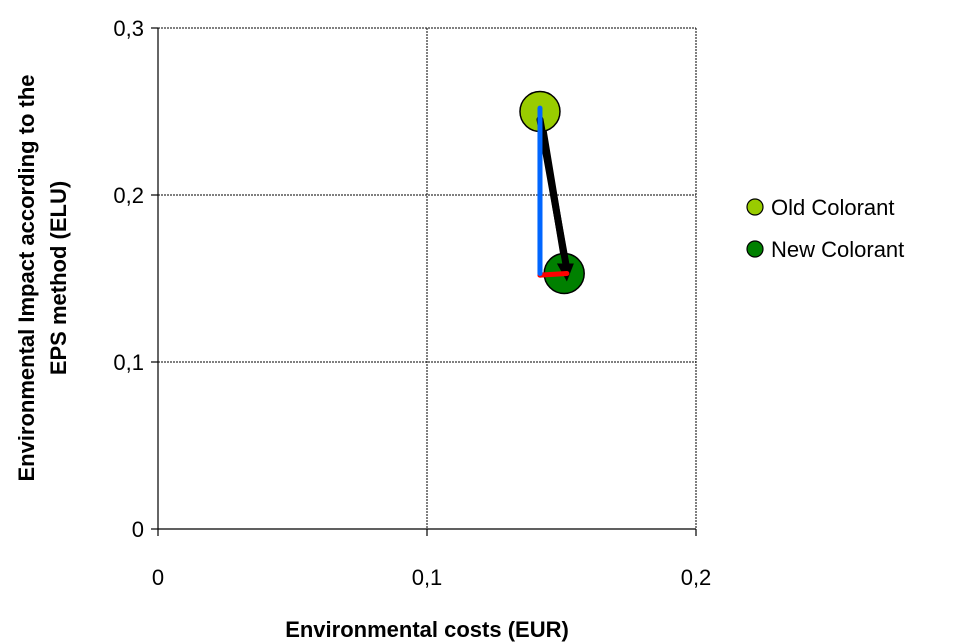  I want to click on arrow-line-top, so click(553, 194).